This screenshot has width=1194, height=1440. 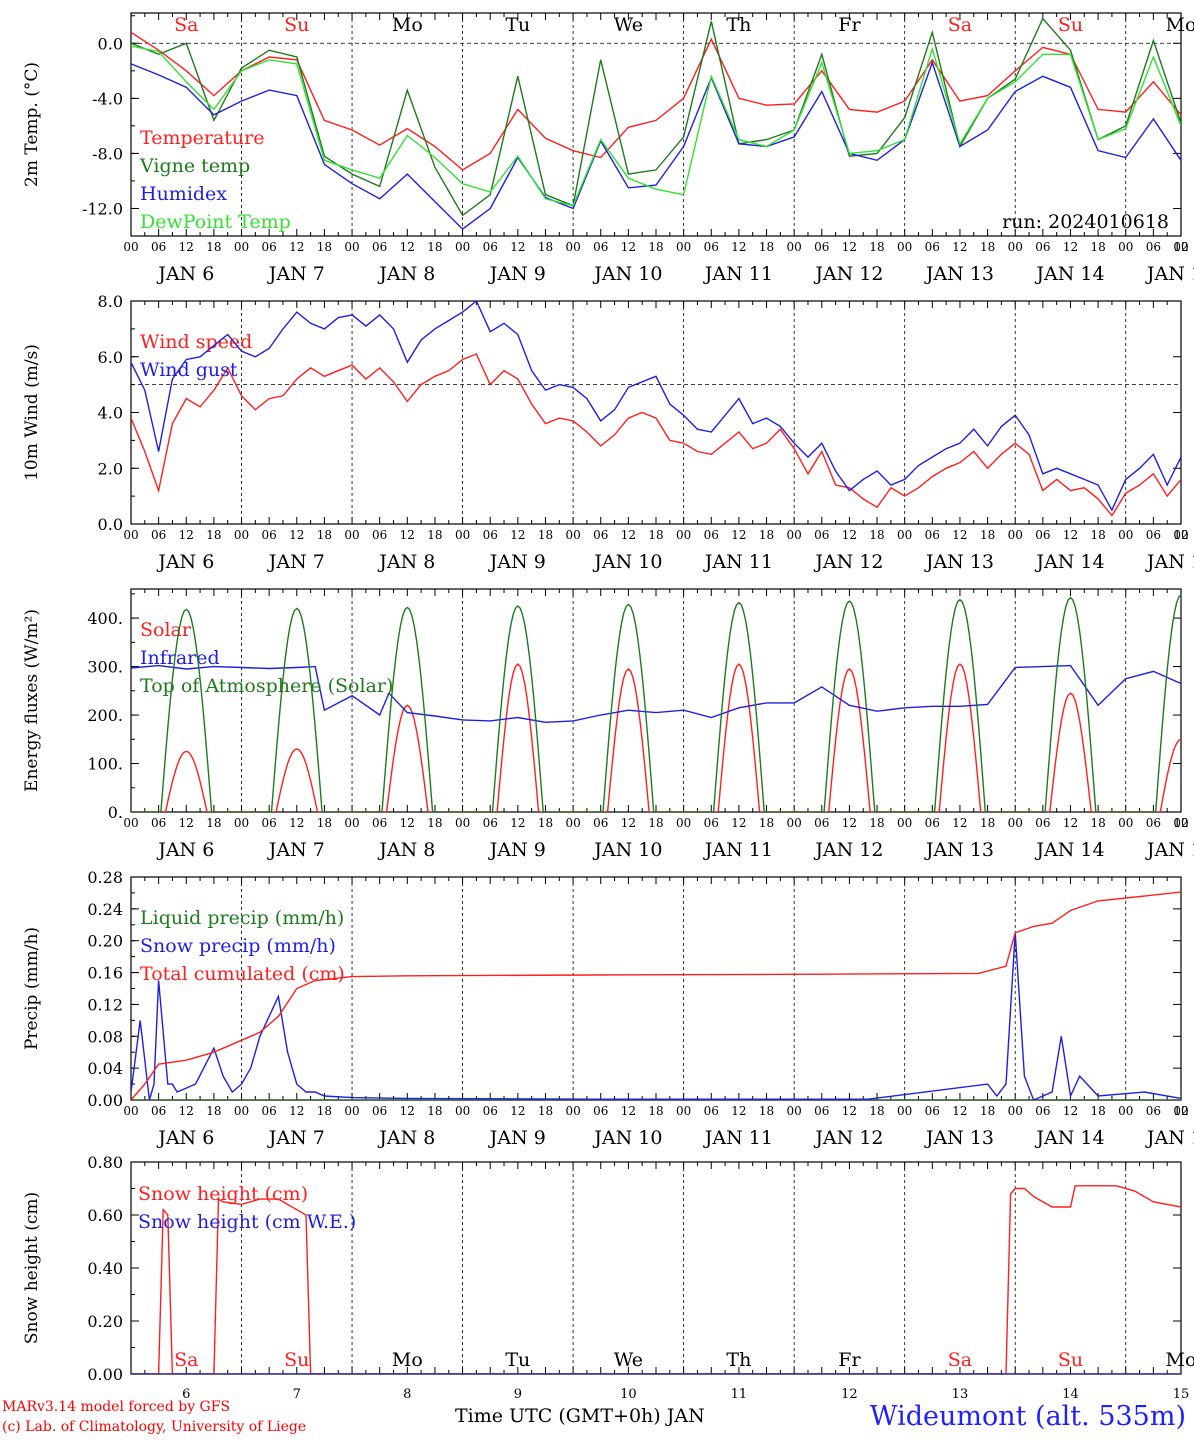 What do you see at coordinates (238, 946) in the screenshot?
I see `legend-entry: Snow precip (mm/h)` at bounding box center [238, 946].